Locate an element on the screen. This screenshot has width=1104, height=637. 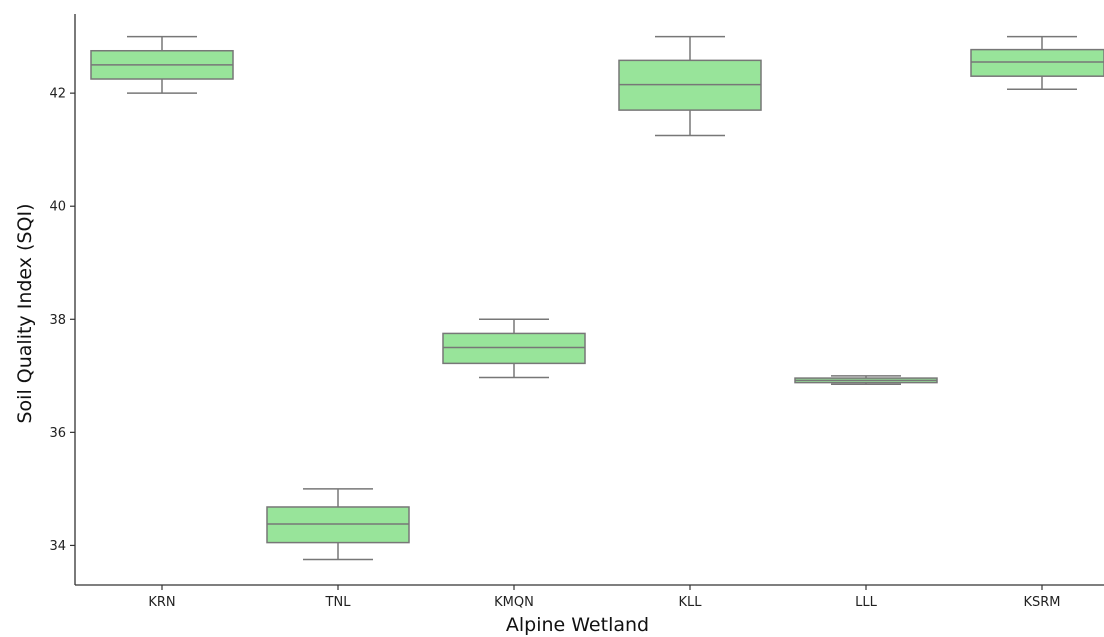
box-tnl is located at coordinates (338, 524).